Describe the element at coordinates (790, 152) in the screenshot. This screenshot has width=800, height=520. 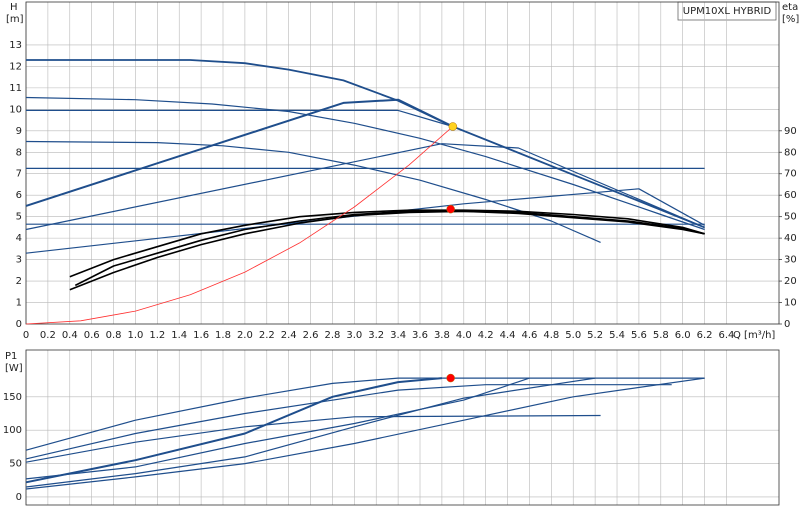
I see `y2-tick-label: 80` at that location.